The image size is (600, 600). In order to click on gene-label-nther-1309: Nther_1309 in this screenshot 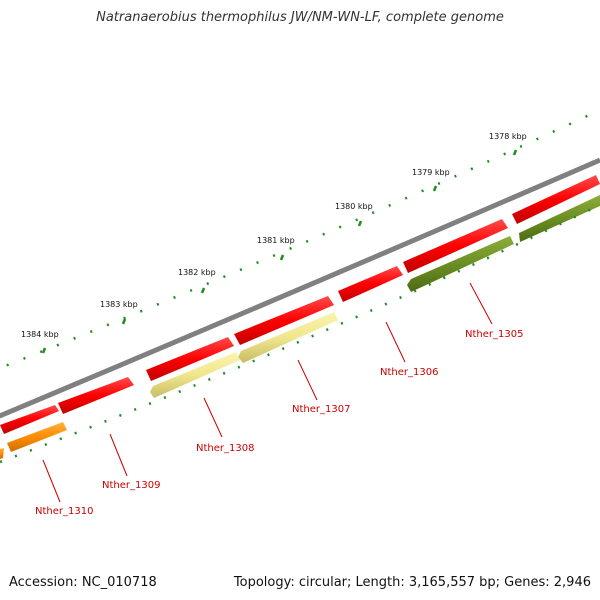, I will do `click(131, 485)`.